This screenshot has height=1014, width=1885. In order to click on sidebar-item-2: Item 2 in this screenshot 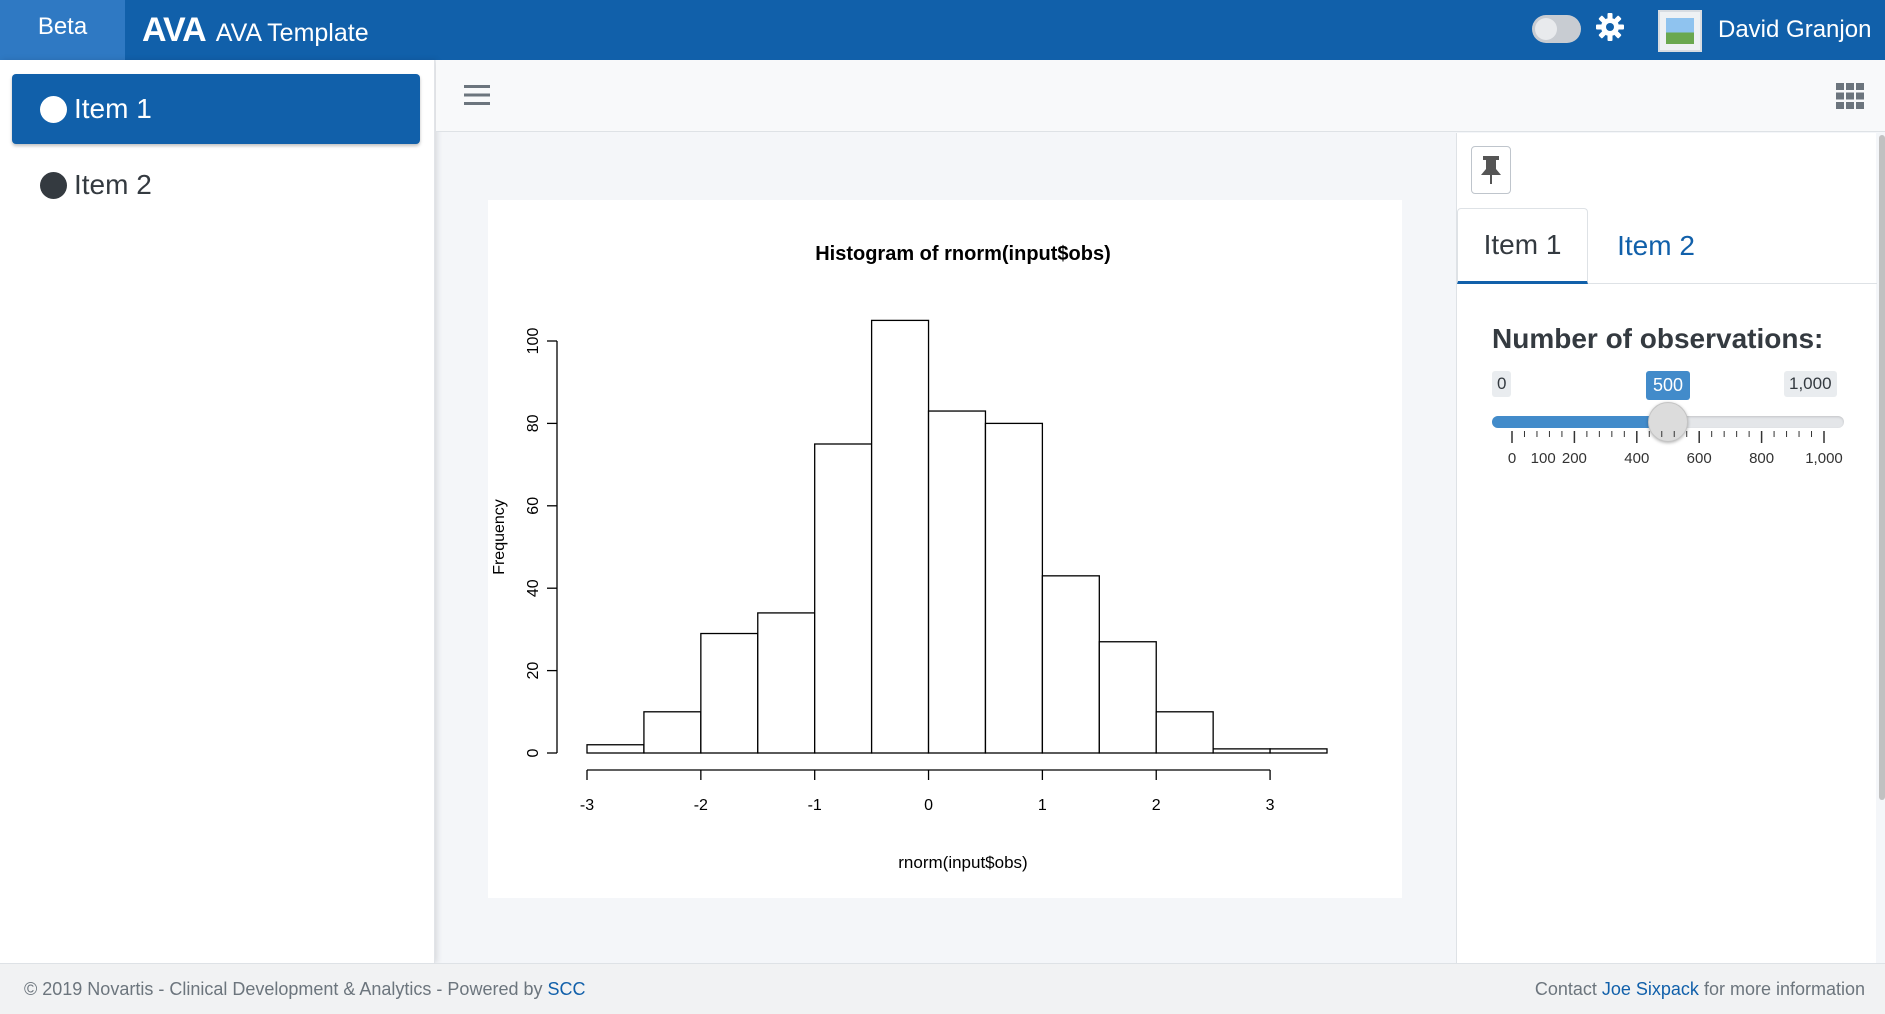, I will do `click(216, 185)`.